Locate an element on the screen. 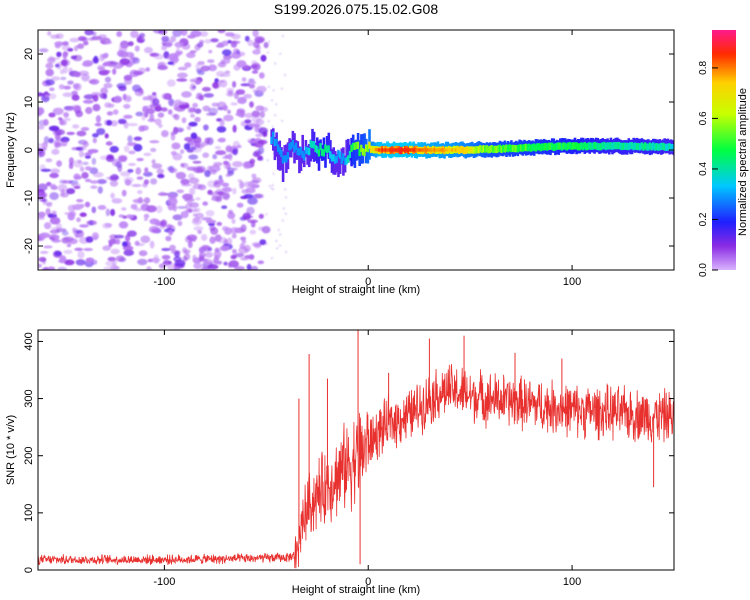 The height and width of the screenshot is (600, 750). spectrogram-xtick-label: -100 is located at coordinates (164, 282).